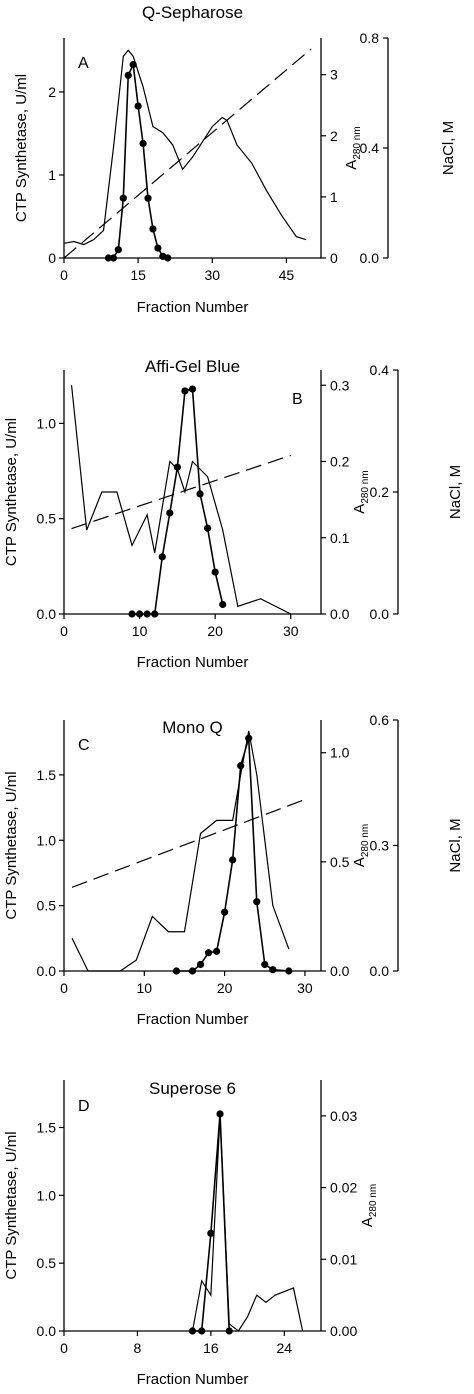  I want to click on y-tick-label: 1.5, so click(47, 1127).